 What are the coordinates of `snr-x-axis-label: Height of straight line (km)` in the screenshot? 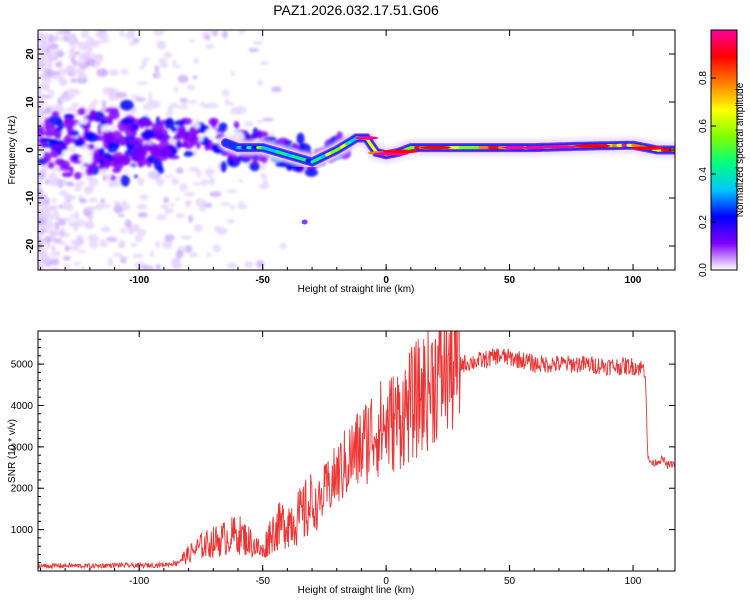 It's located at (356, 590).